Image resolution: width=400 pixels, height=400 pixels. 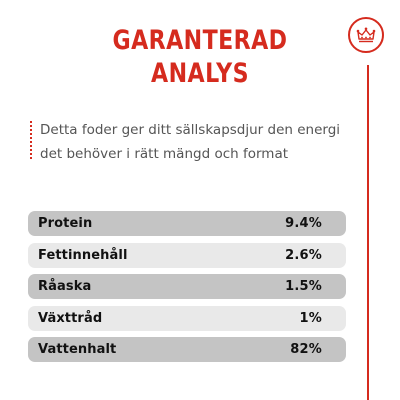 I want to click on row-value: 1.5%, so click(x=303, y=286).